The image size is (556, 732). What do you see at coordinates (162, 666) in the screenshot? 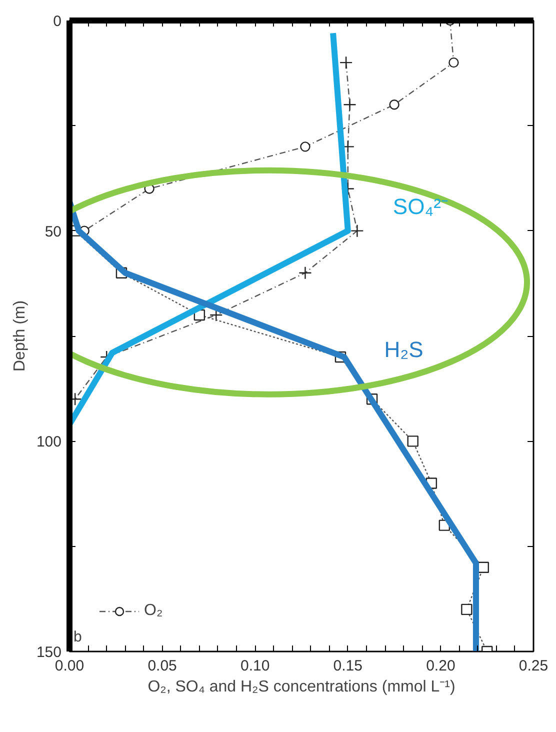
I see `x-tick-label: 0.05` at bounding box center [162, 666].